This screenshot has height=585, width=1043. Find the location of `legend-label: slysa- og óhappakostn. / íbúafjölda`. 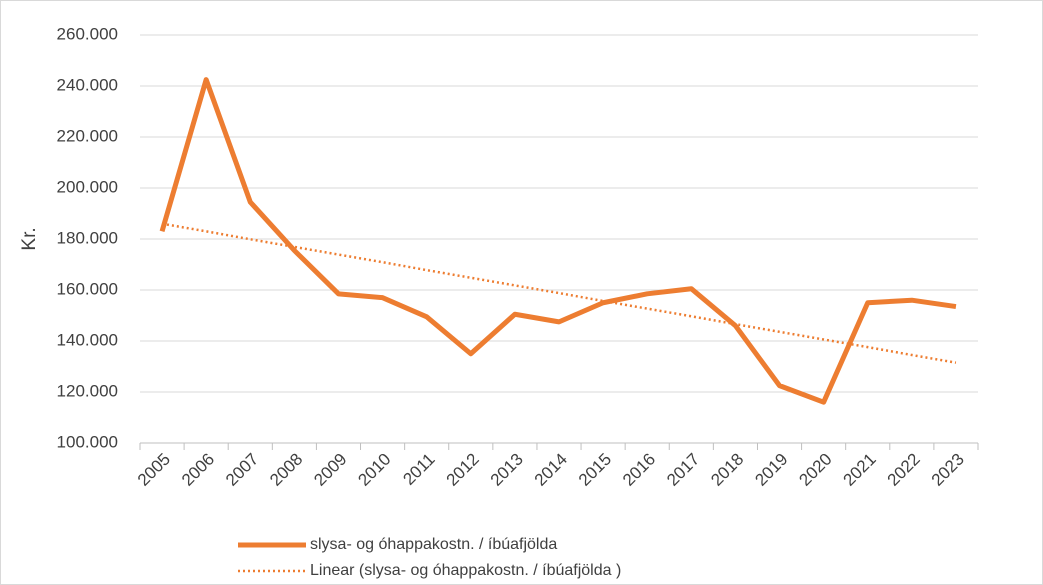

legend-label: slysa- og óhappakostn. / íbúafjölda is located at coordinates (433, 544).